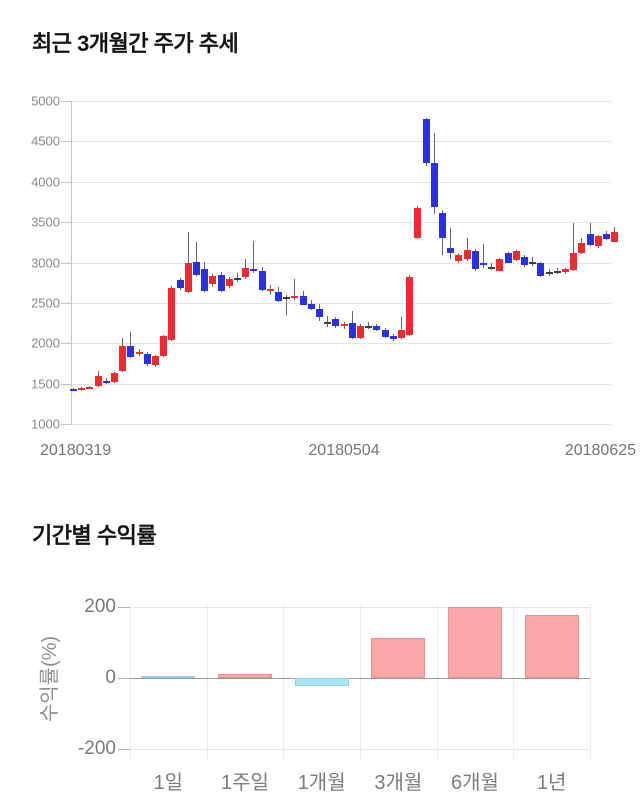 This screenshot has height=810, width=640. I want to click on returns-y-tick-label: 0, so click(110, 677).